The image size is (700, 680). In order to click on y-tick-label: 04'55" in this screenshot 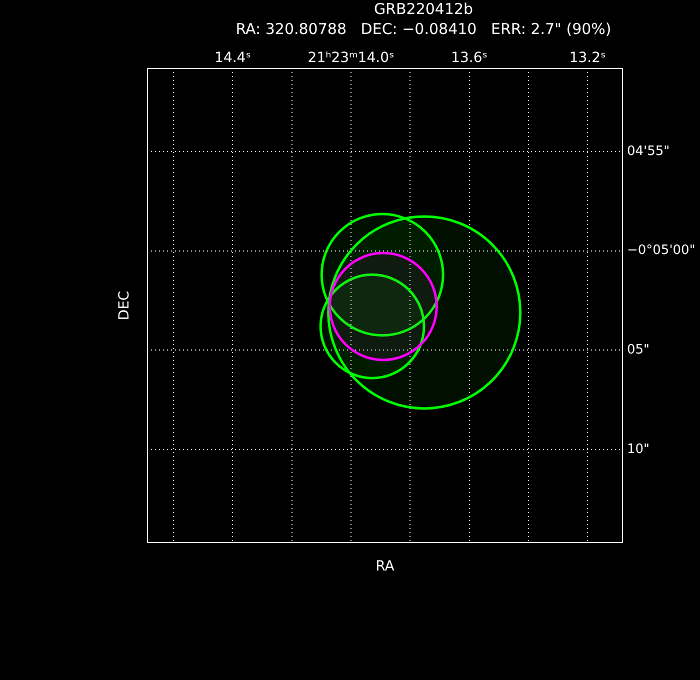, I will do `click(648, 151)`.